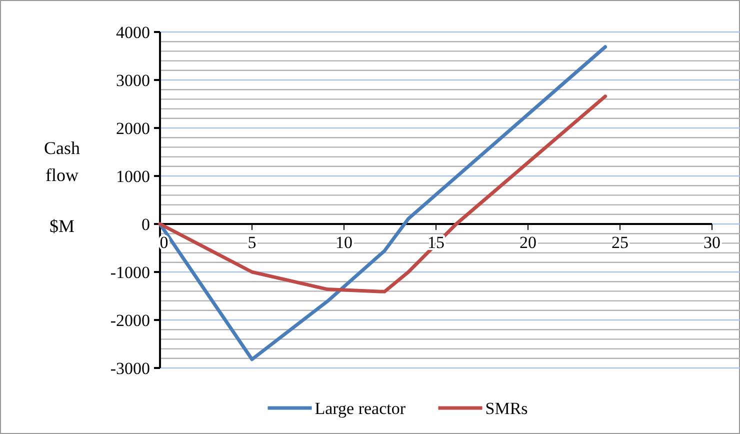 The image size is (740, 434). What do you see at coordinates (62, 187) in the screenshot?
I see `text: Cash flow $M` at bounding box center [62, 187].